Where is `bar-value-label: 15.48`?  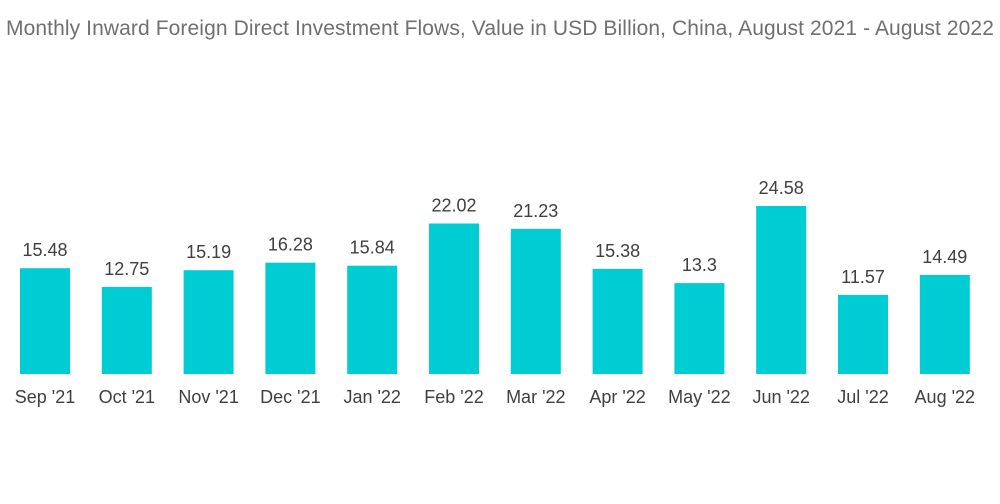 bar-value-label: 15.48 is located at coordinates (44, 250).